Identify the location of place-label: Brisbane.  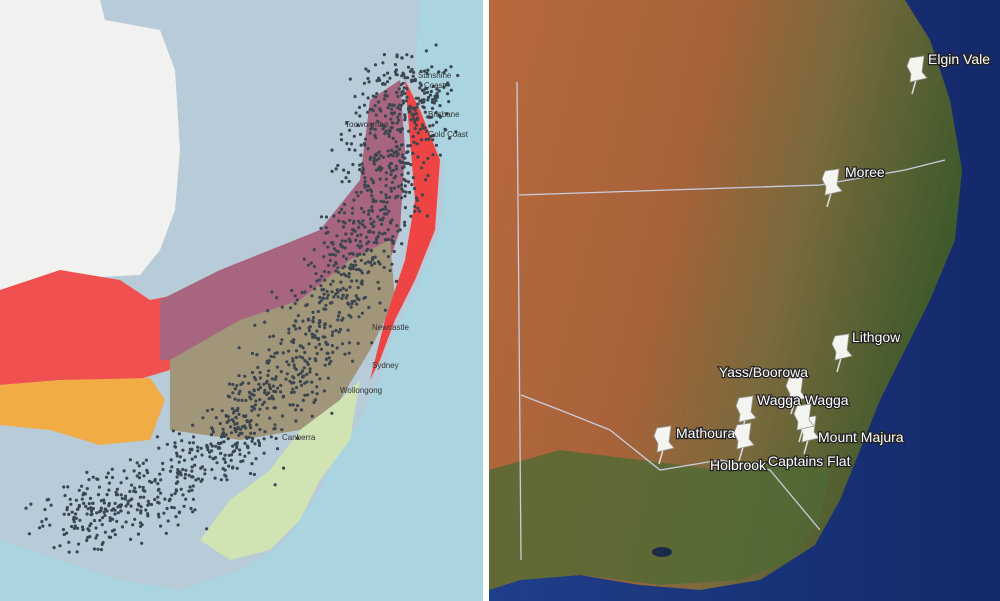
(444, 114).